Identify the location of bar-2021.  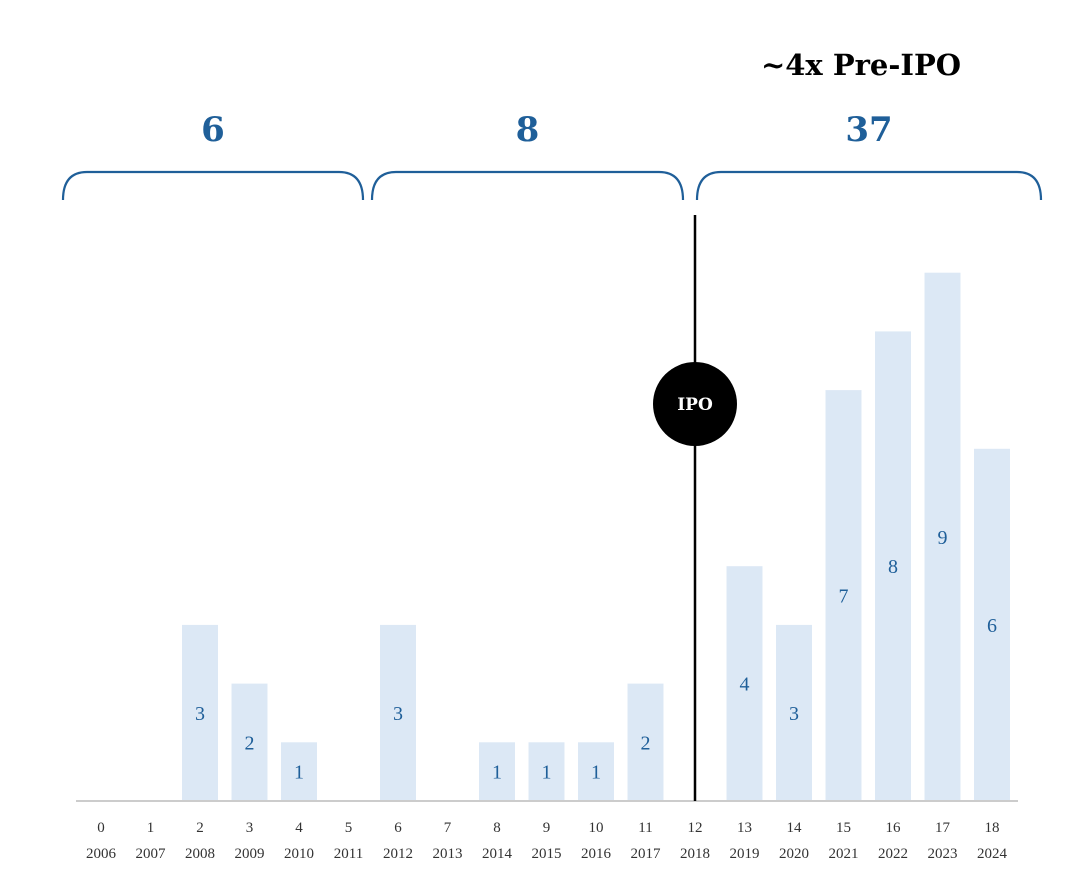
(843, 595).